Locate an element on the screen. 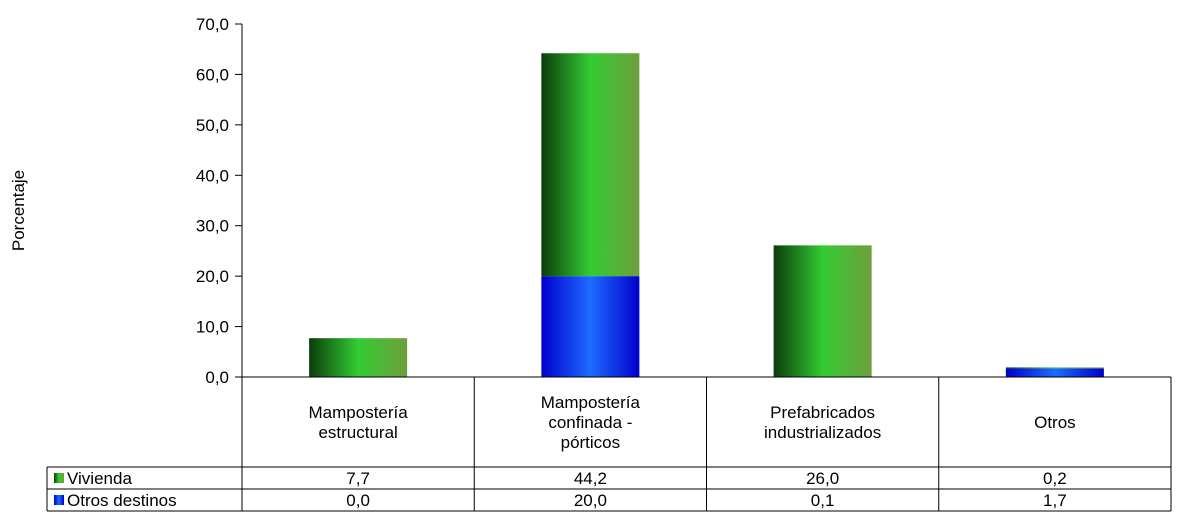 This screenshot has width=1178, height=529. data-label: 44,2 is located at coordinates (590, 478).